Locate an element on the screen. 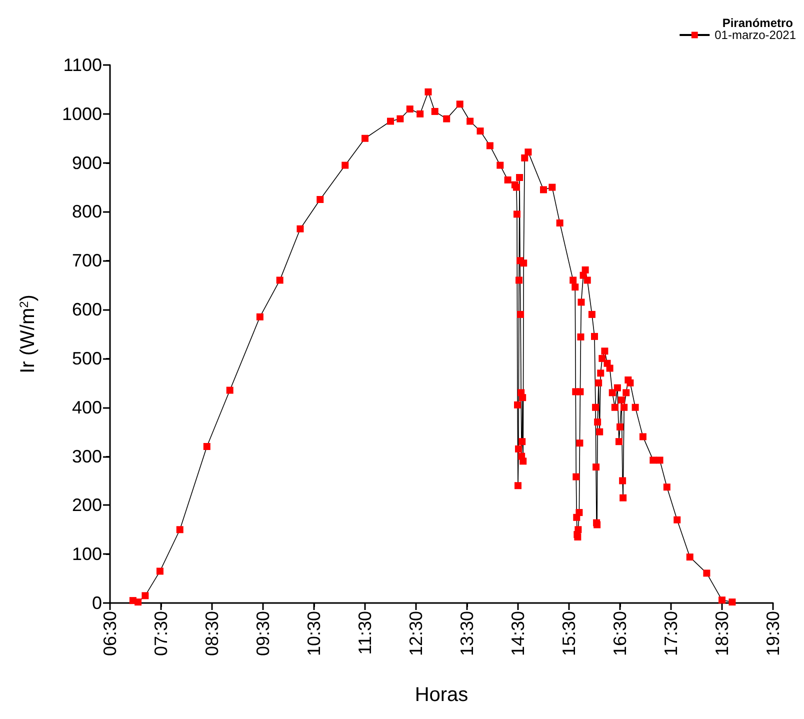 This screenshot has height=719, width=804. y-tick-label: 600 is located at coordinates (87, 310).